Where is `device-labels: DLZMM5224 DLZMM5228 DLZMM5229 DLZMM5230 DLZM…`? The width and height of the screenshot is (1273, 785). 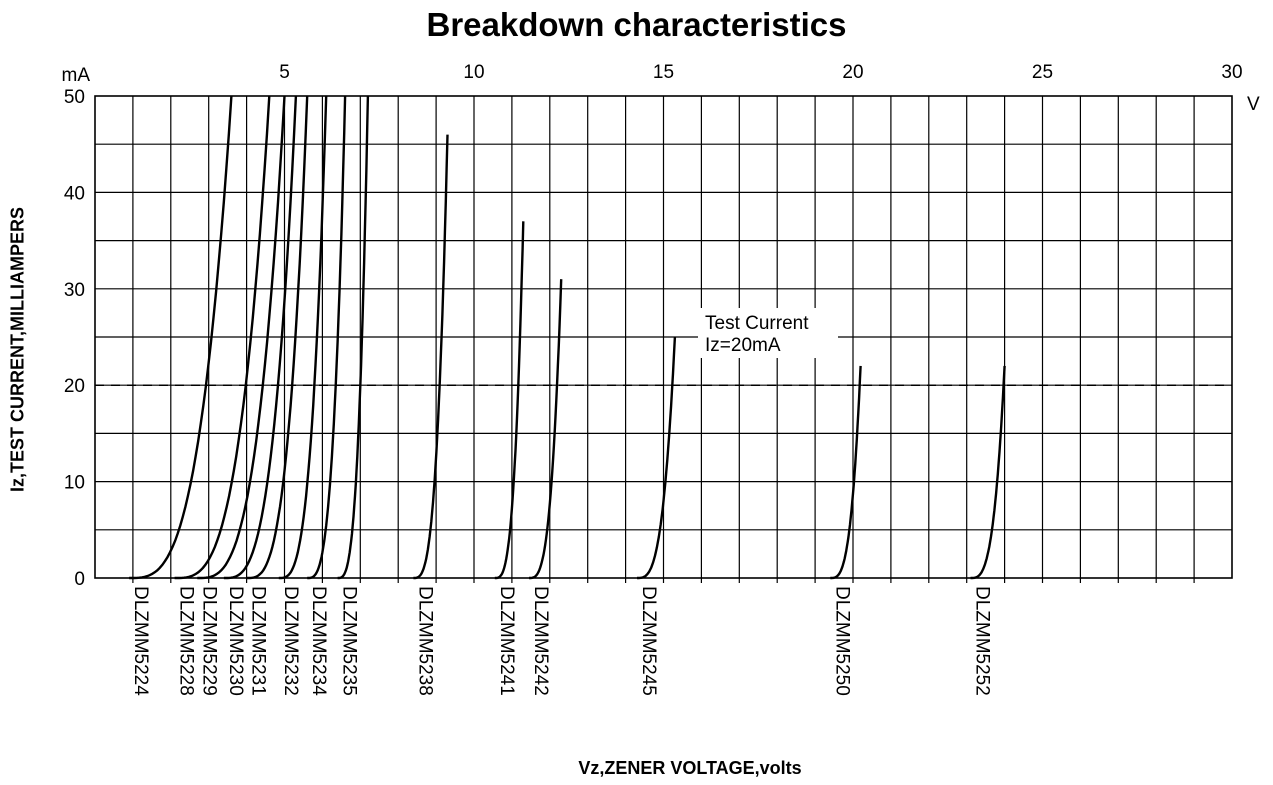 device-labels: DLZMM5224 DLZMM5228 DLZMM5229 DLZMM5230 DLZM… is located at coordinates (561, 641).